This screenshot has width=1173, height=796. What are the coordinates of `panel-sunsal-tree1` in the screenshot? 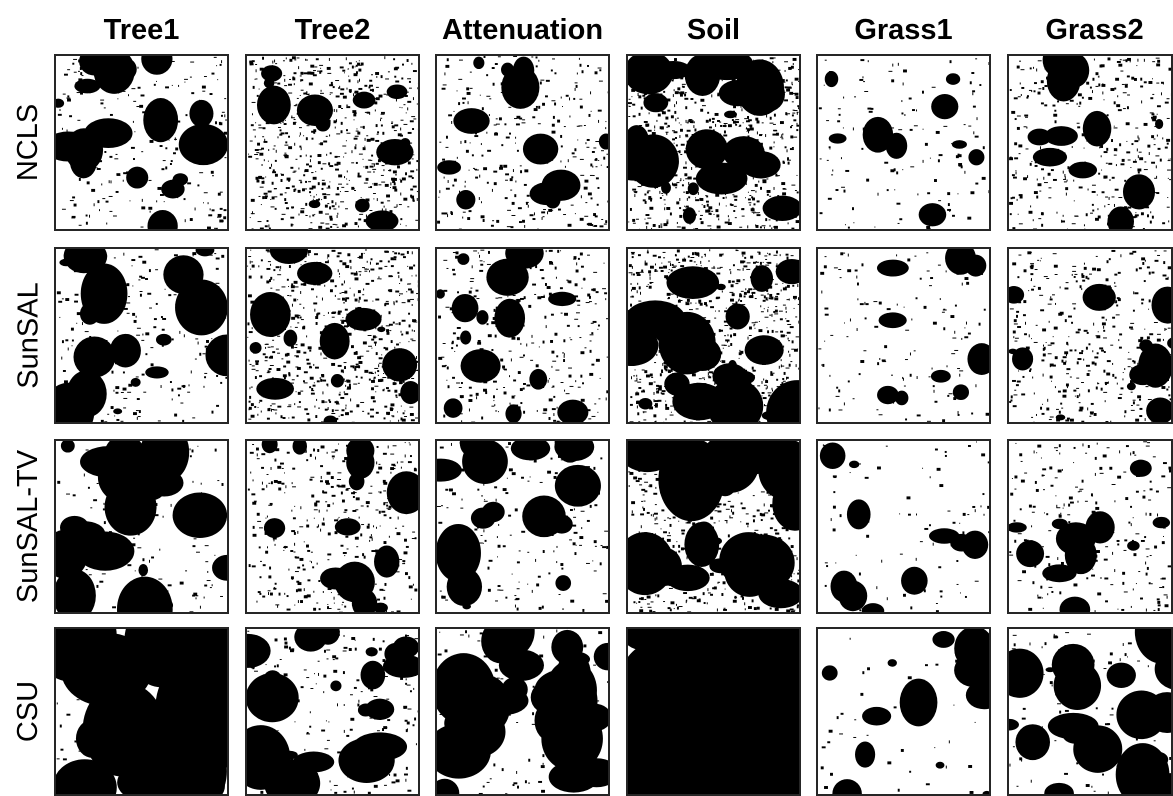 It's located at (141, 335).